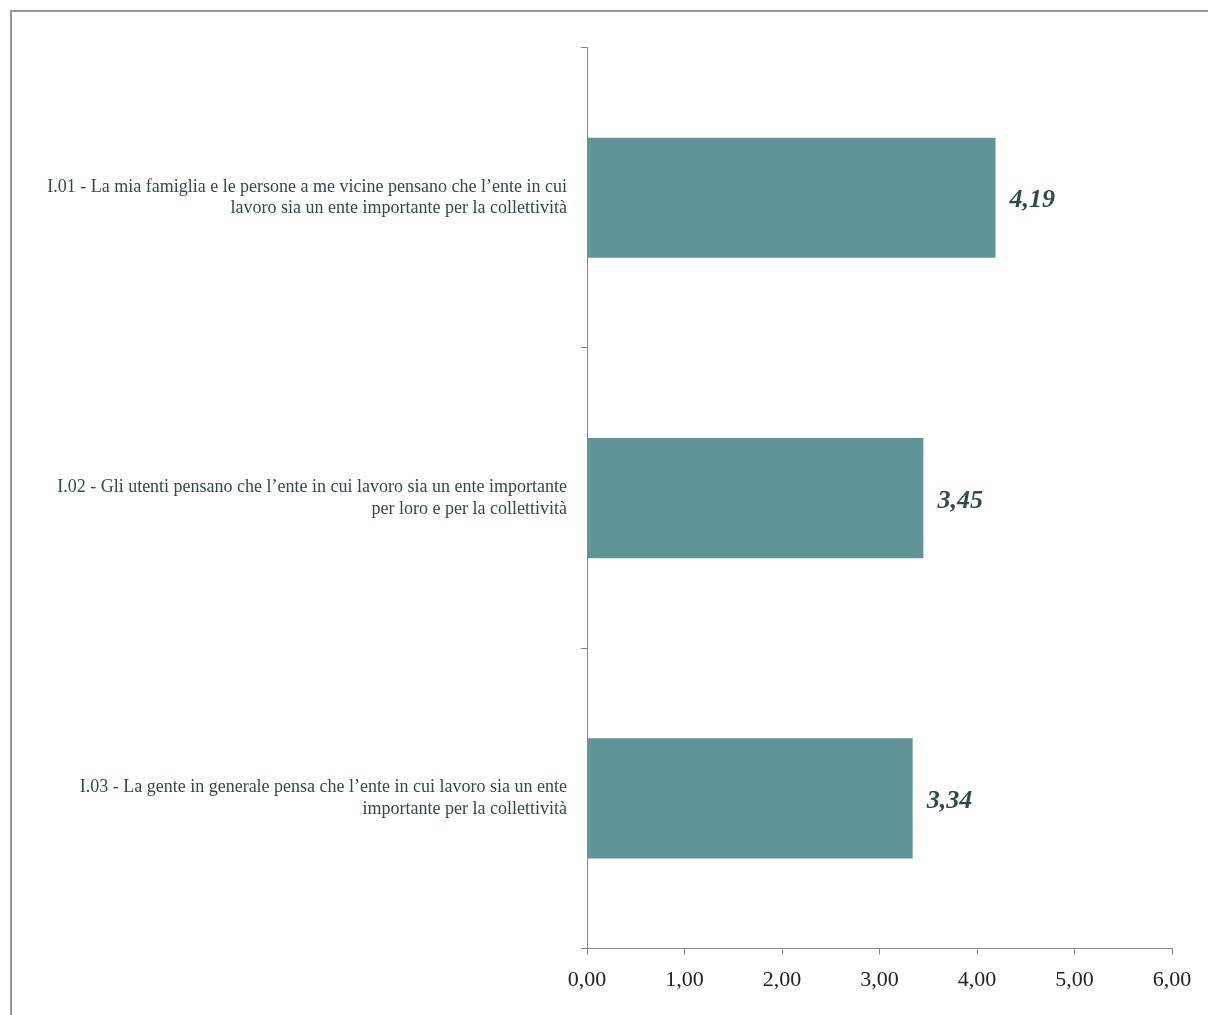 Image resolution: width=1208 pixels, height=1015 pixels. Describe the element at coordinates (312, 497) in the screenshot. I see `y-tick-label: I.02 - Gli utenti pensano che l’ente in cui lavoro sia un ente importante per loro e per la collettività` at that location.